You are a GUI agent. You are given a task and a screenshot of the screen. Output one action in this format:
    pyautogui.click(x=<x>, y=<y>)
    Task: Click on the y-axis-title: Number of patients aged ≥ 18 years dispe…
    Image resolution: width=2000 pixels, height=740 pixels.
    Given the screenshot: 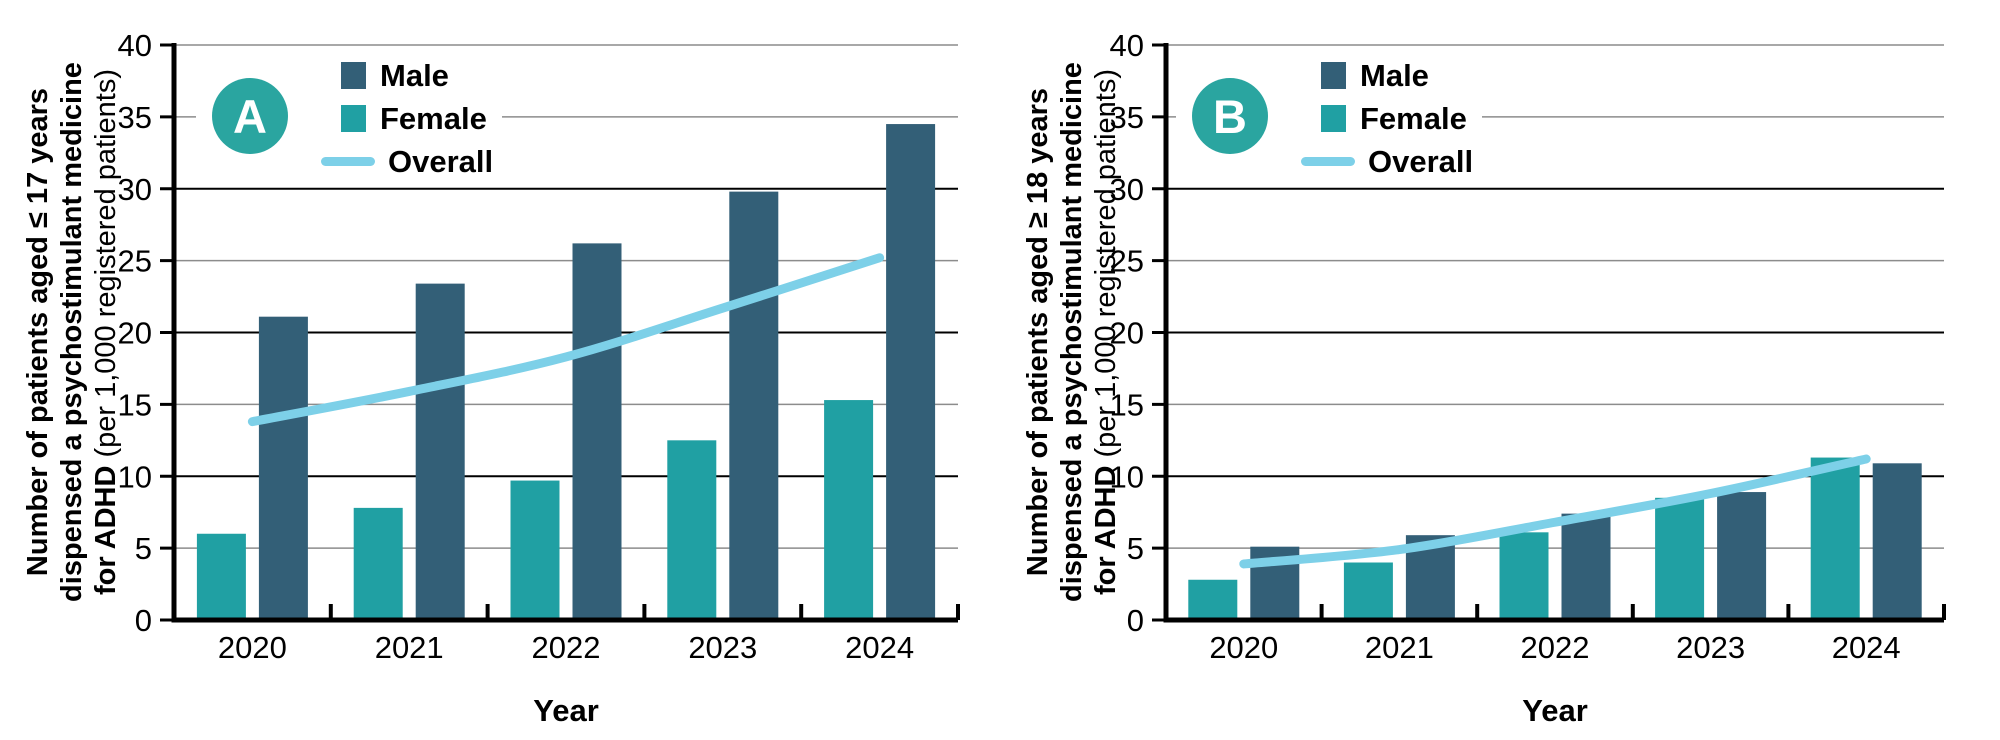 What is the action you would take?
    pyautogui.click(x=1072, y=332)
    